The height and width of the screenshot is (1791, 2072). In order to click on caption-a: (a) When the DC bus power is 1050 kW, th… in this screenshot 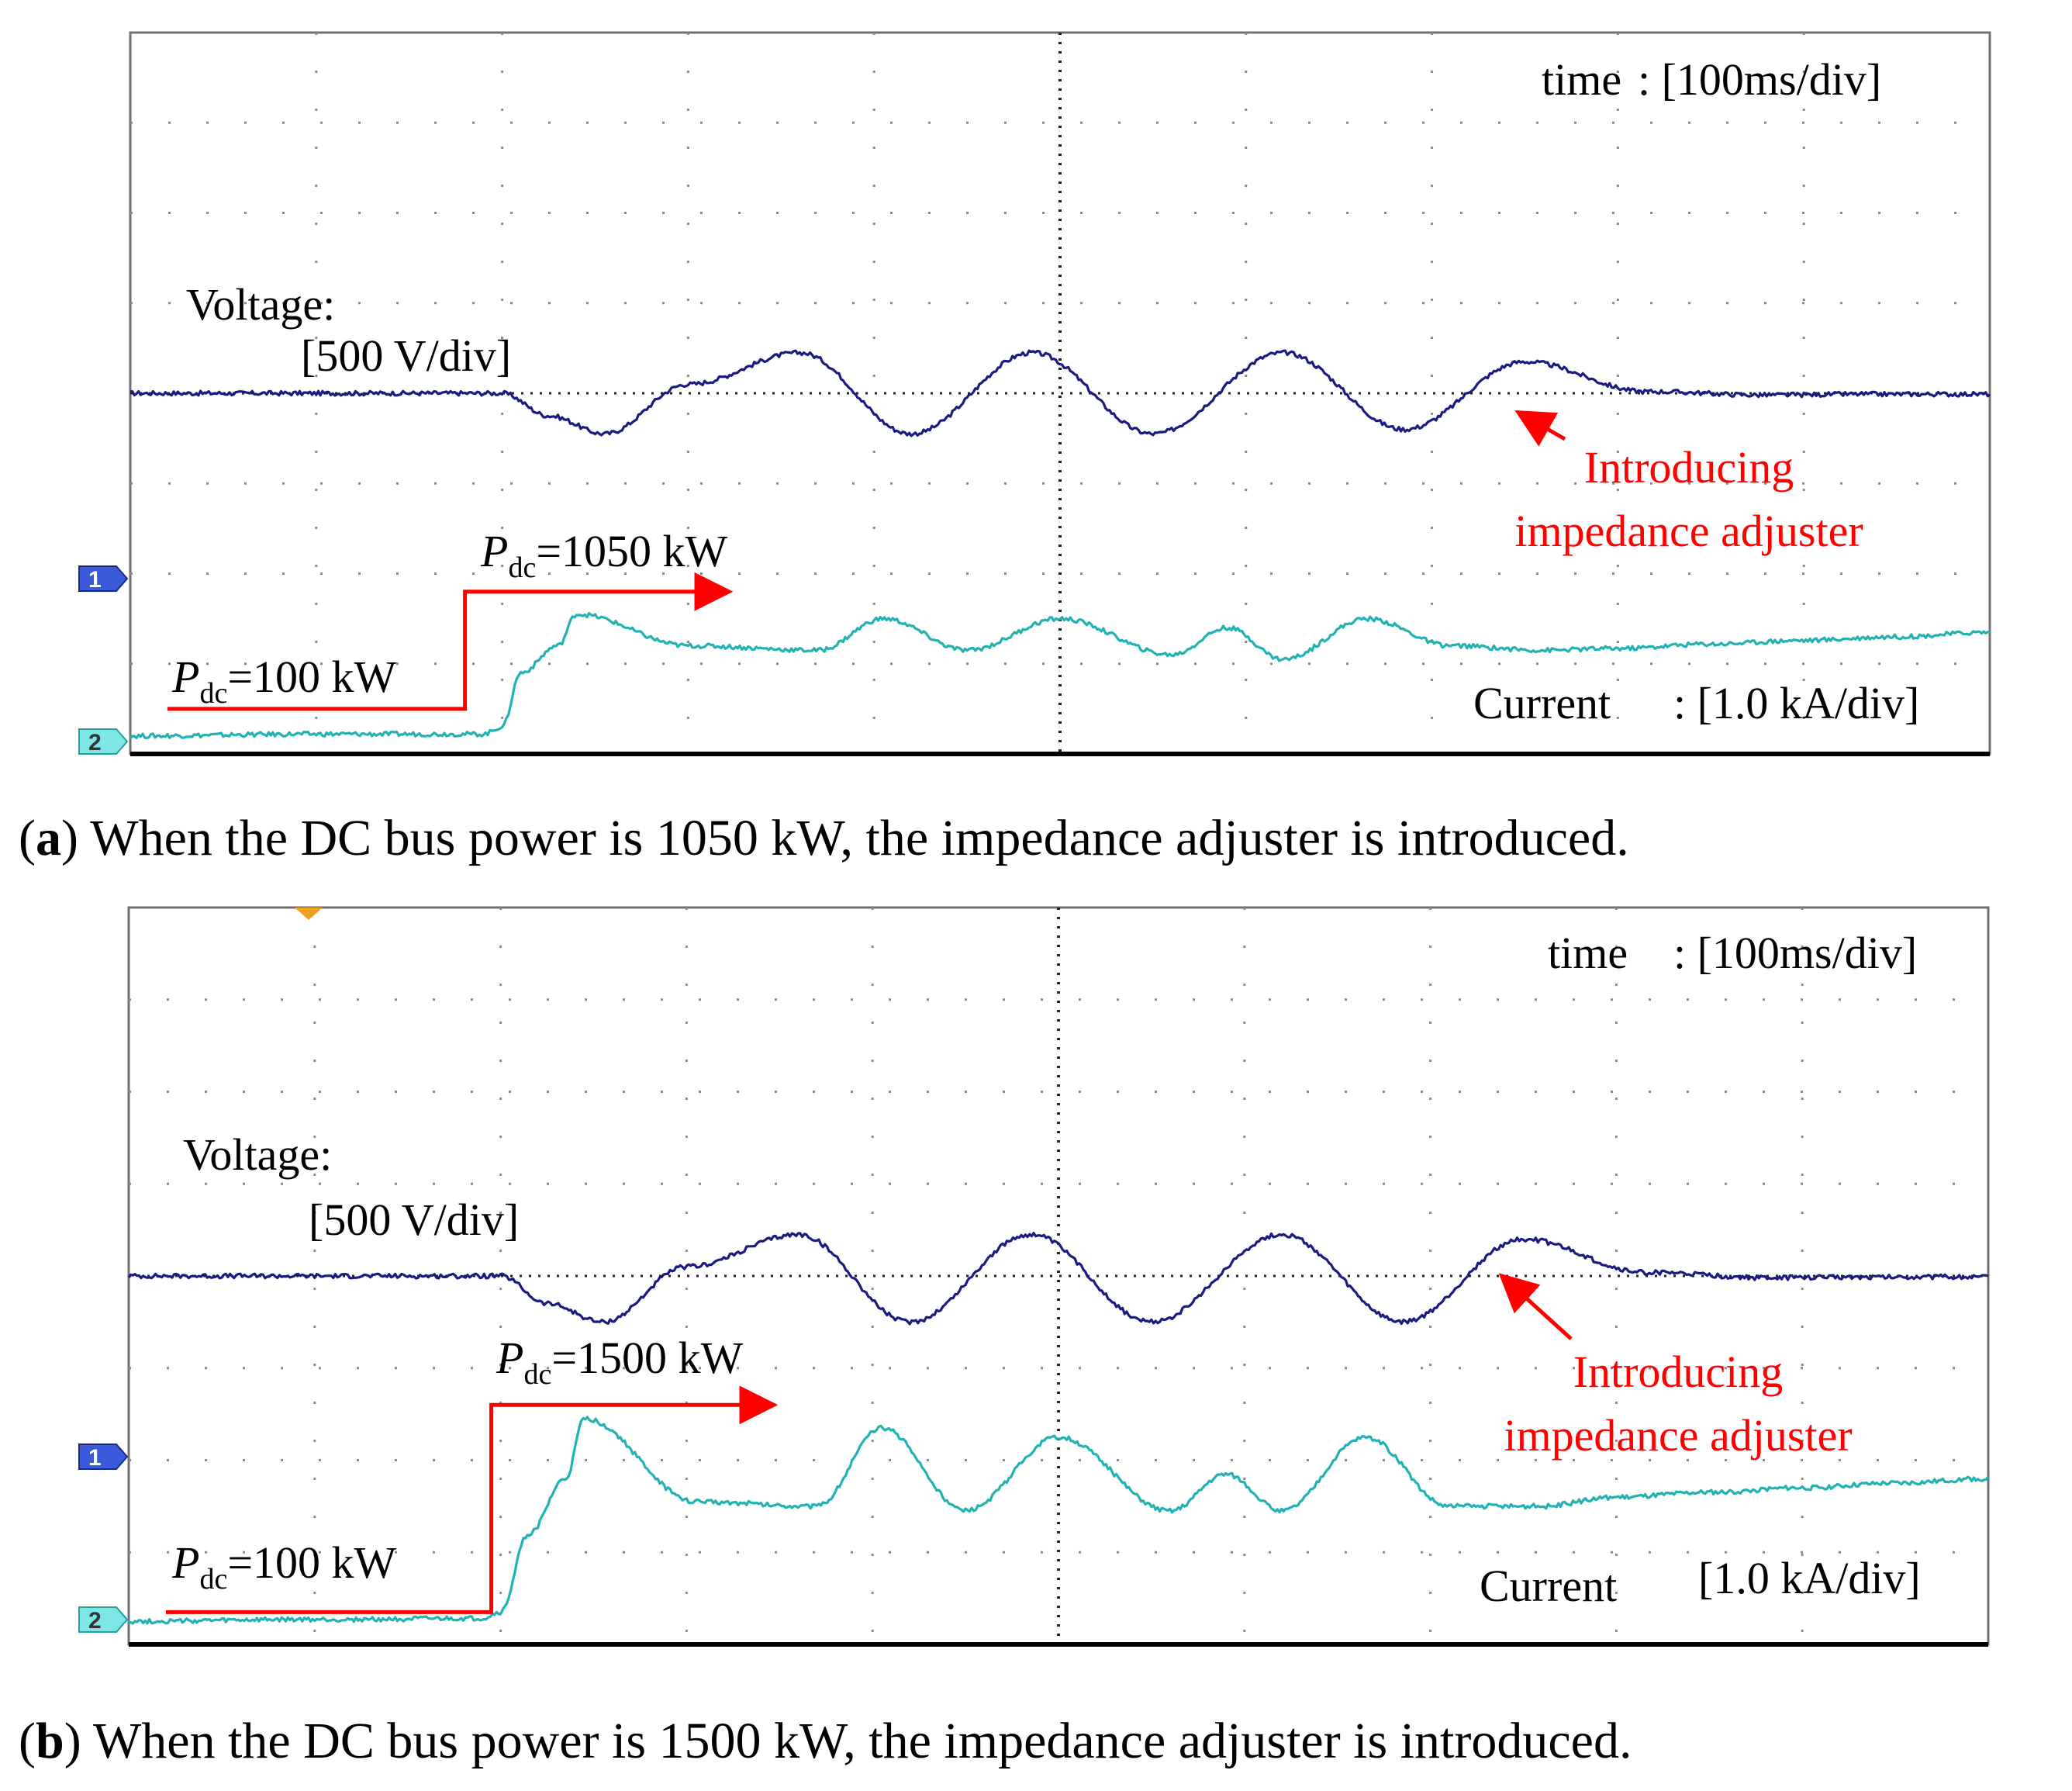, I will do `click(824, 838)`.